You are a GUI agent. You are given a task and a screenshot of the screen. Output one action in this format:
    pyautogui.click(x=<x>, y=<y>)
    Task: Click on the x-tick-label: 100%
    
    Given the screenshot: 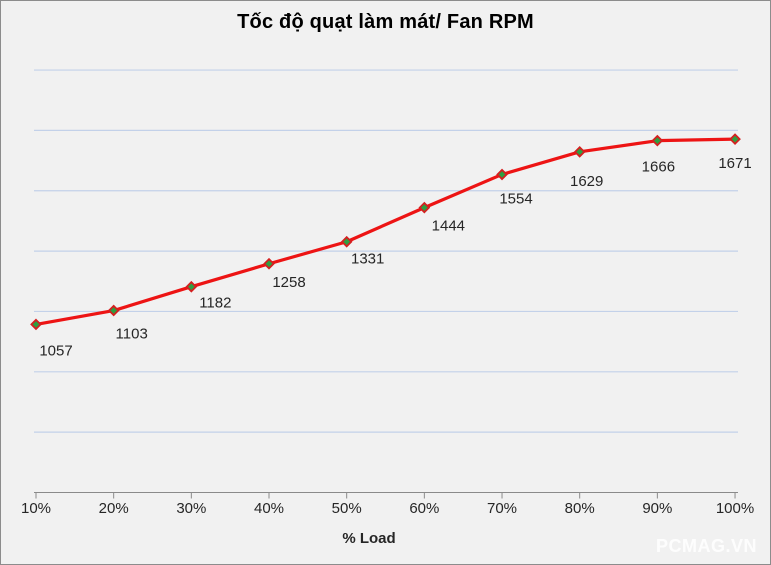 What is the action you would take?
    pyautogui.click(x=735, y=508)
    